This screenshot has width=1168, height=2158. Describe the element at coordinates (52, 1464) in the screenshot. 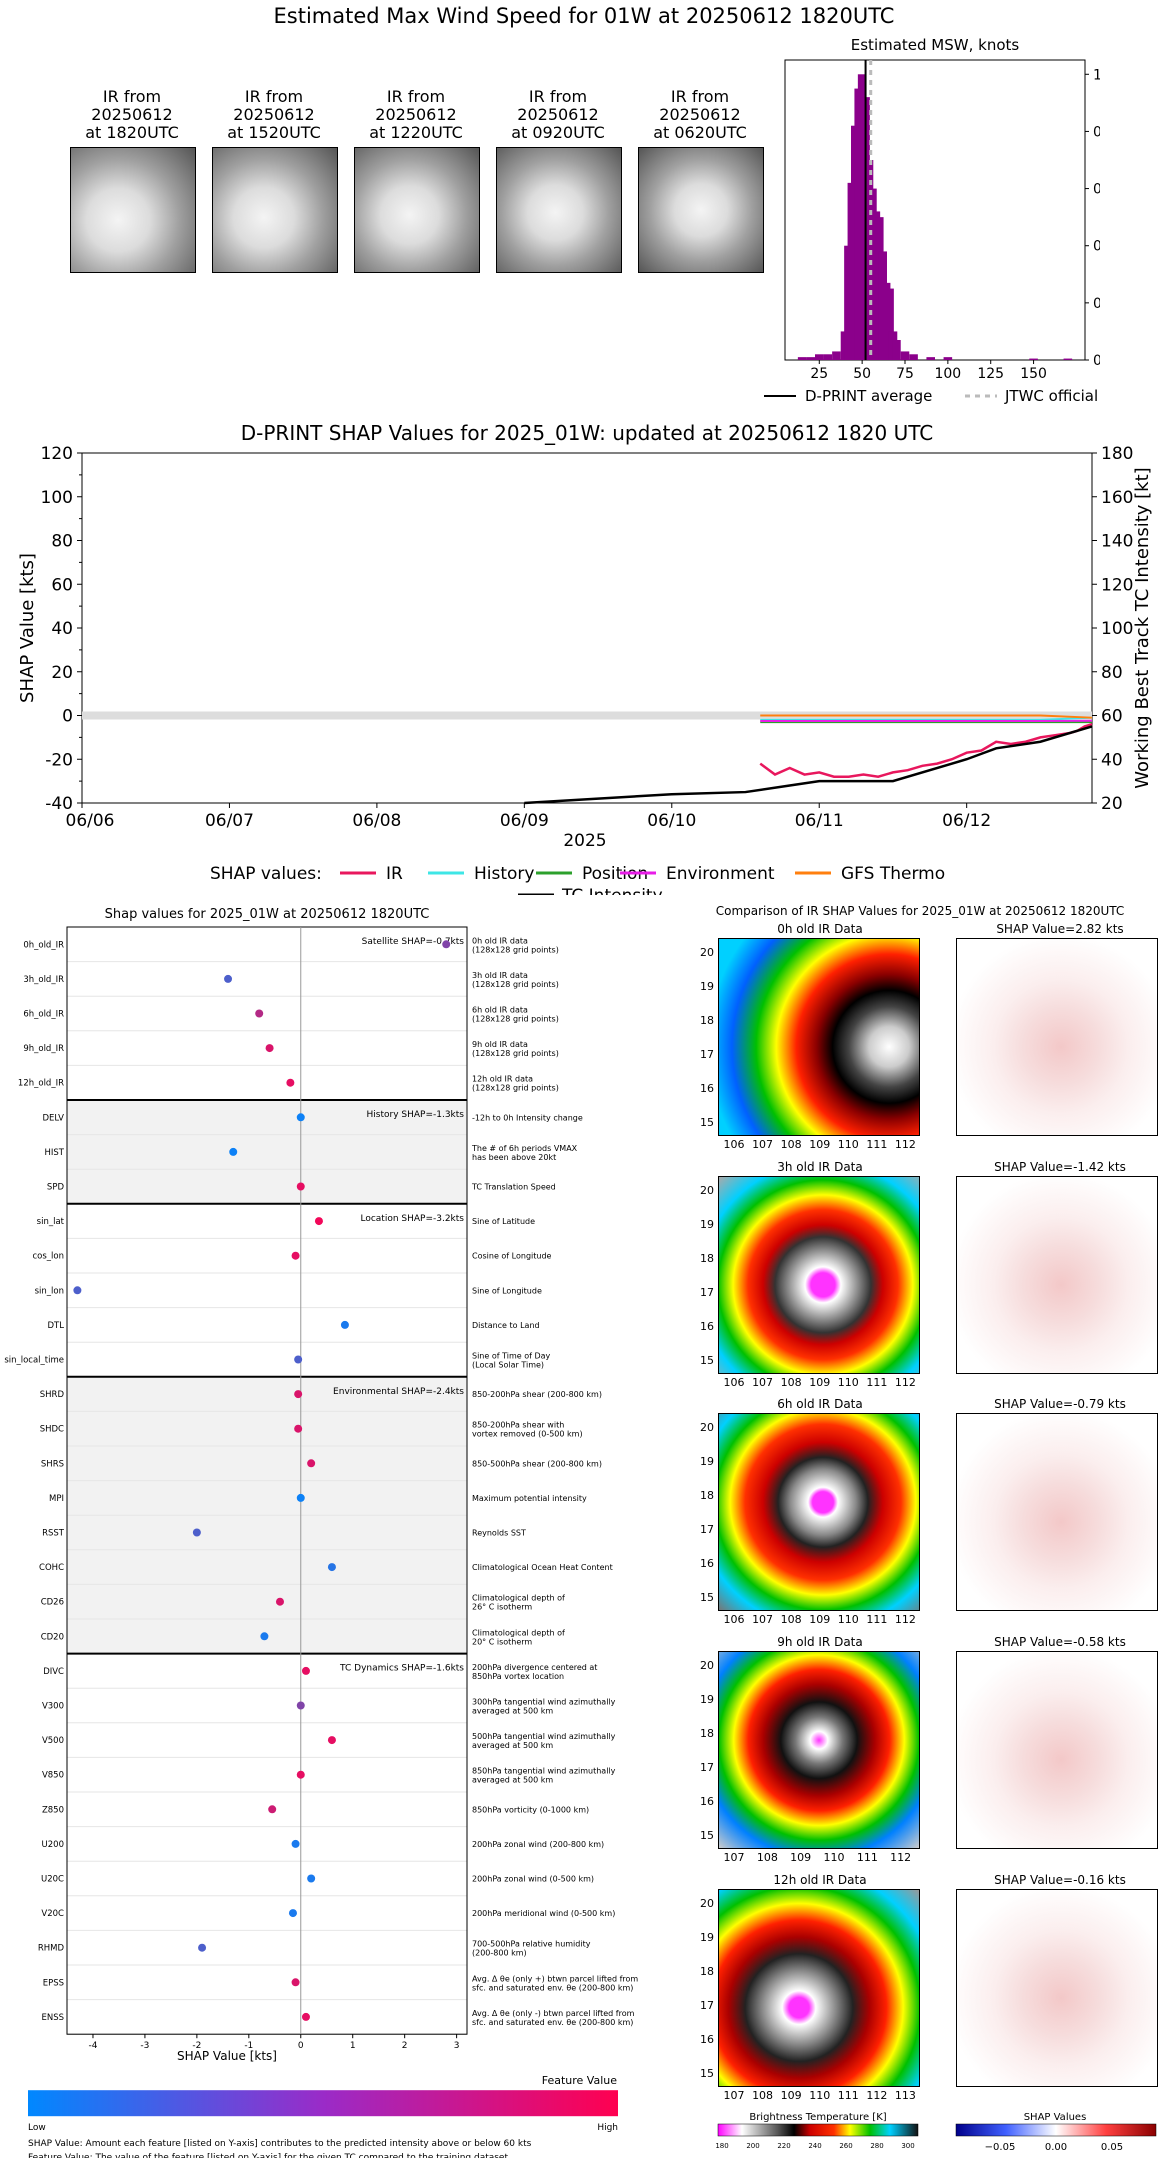

I see `feature-name: SHRS` at that location.